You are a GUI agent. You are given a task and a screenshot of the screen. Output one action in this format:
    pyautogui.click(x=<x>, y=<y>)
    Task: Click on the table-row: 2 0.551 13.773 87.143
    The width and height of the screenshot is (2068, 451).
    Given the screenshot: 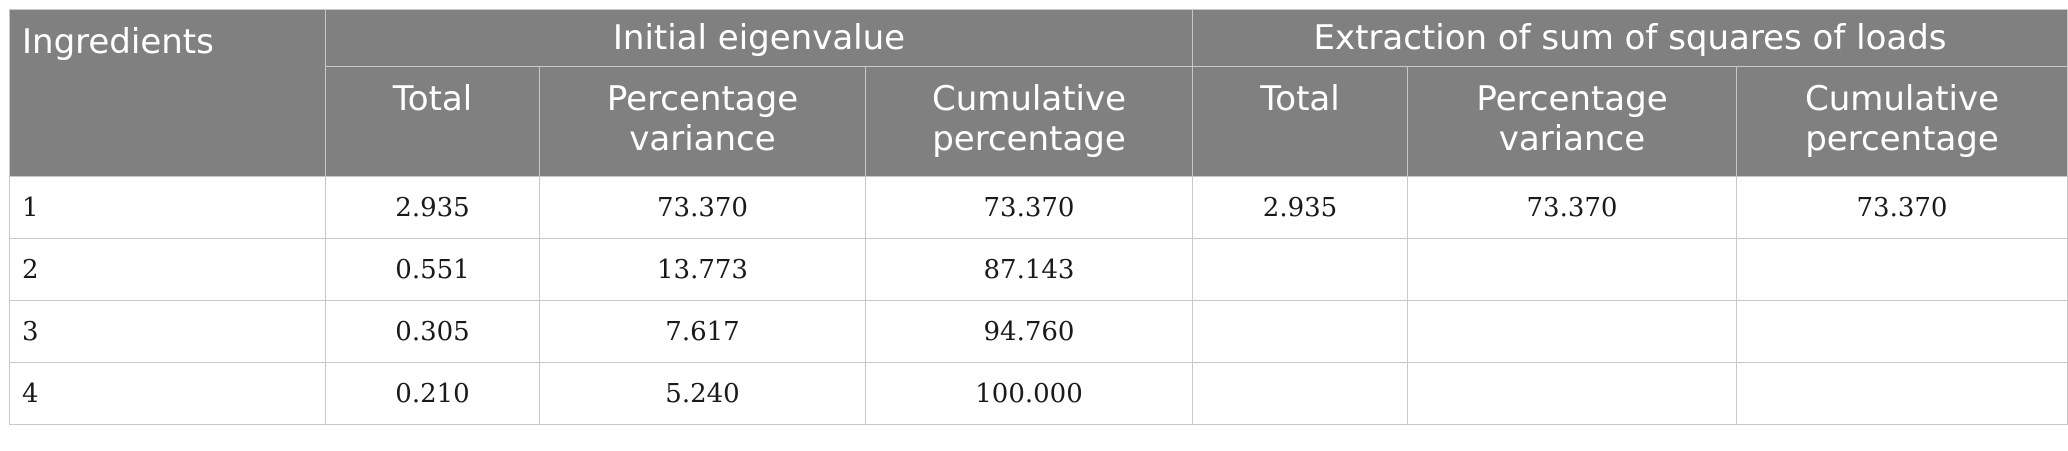 What is the action you would take?
    pyautogui.click(x=1038, y=269)
    